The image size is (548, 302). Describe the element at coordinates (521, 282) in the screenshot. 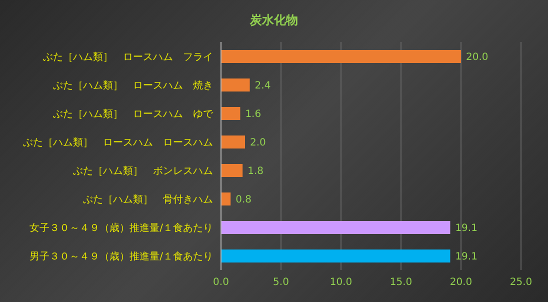

I see `x-tick-label: 25.0` at that location.